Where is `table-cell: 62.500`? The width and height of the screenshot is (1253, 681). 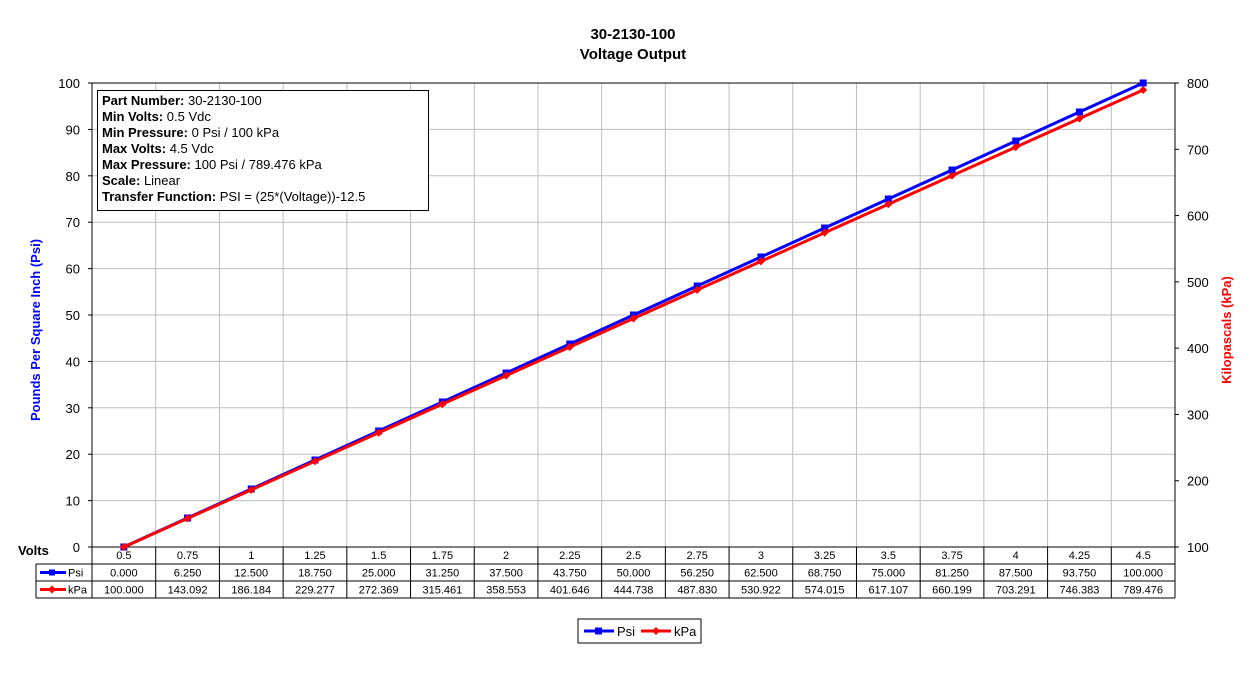
table-cell: 62.500 is located at coordinates (761, 574).